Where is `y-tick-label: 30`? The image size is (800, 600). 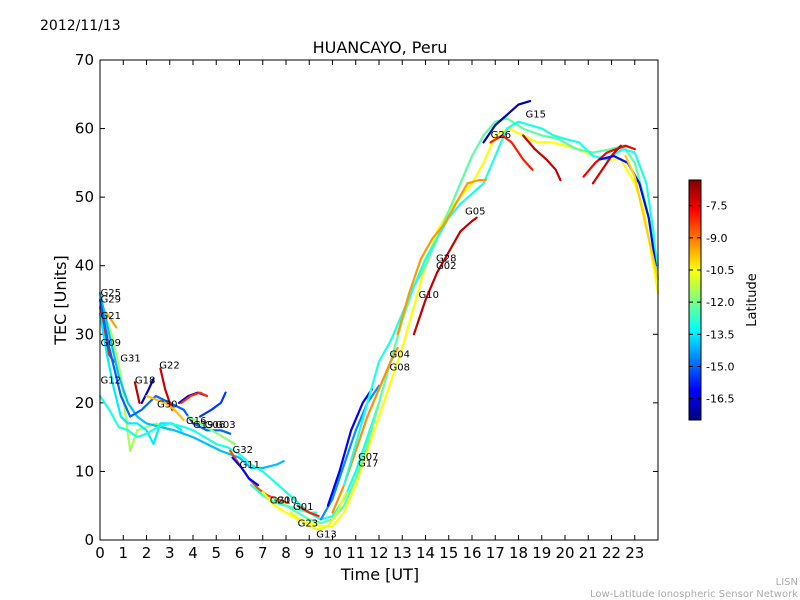 y-tick-label: 30 is located at coordinates (84, 334).